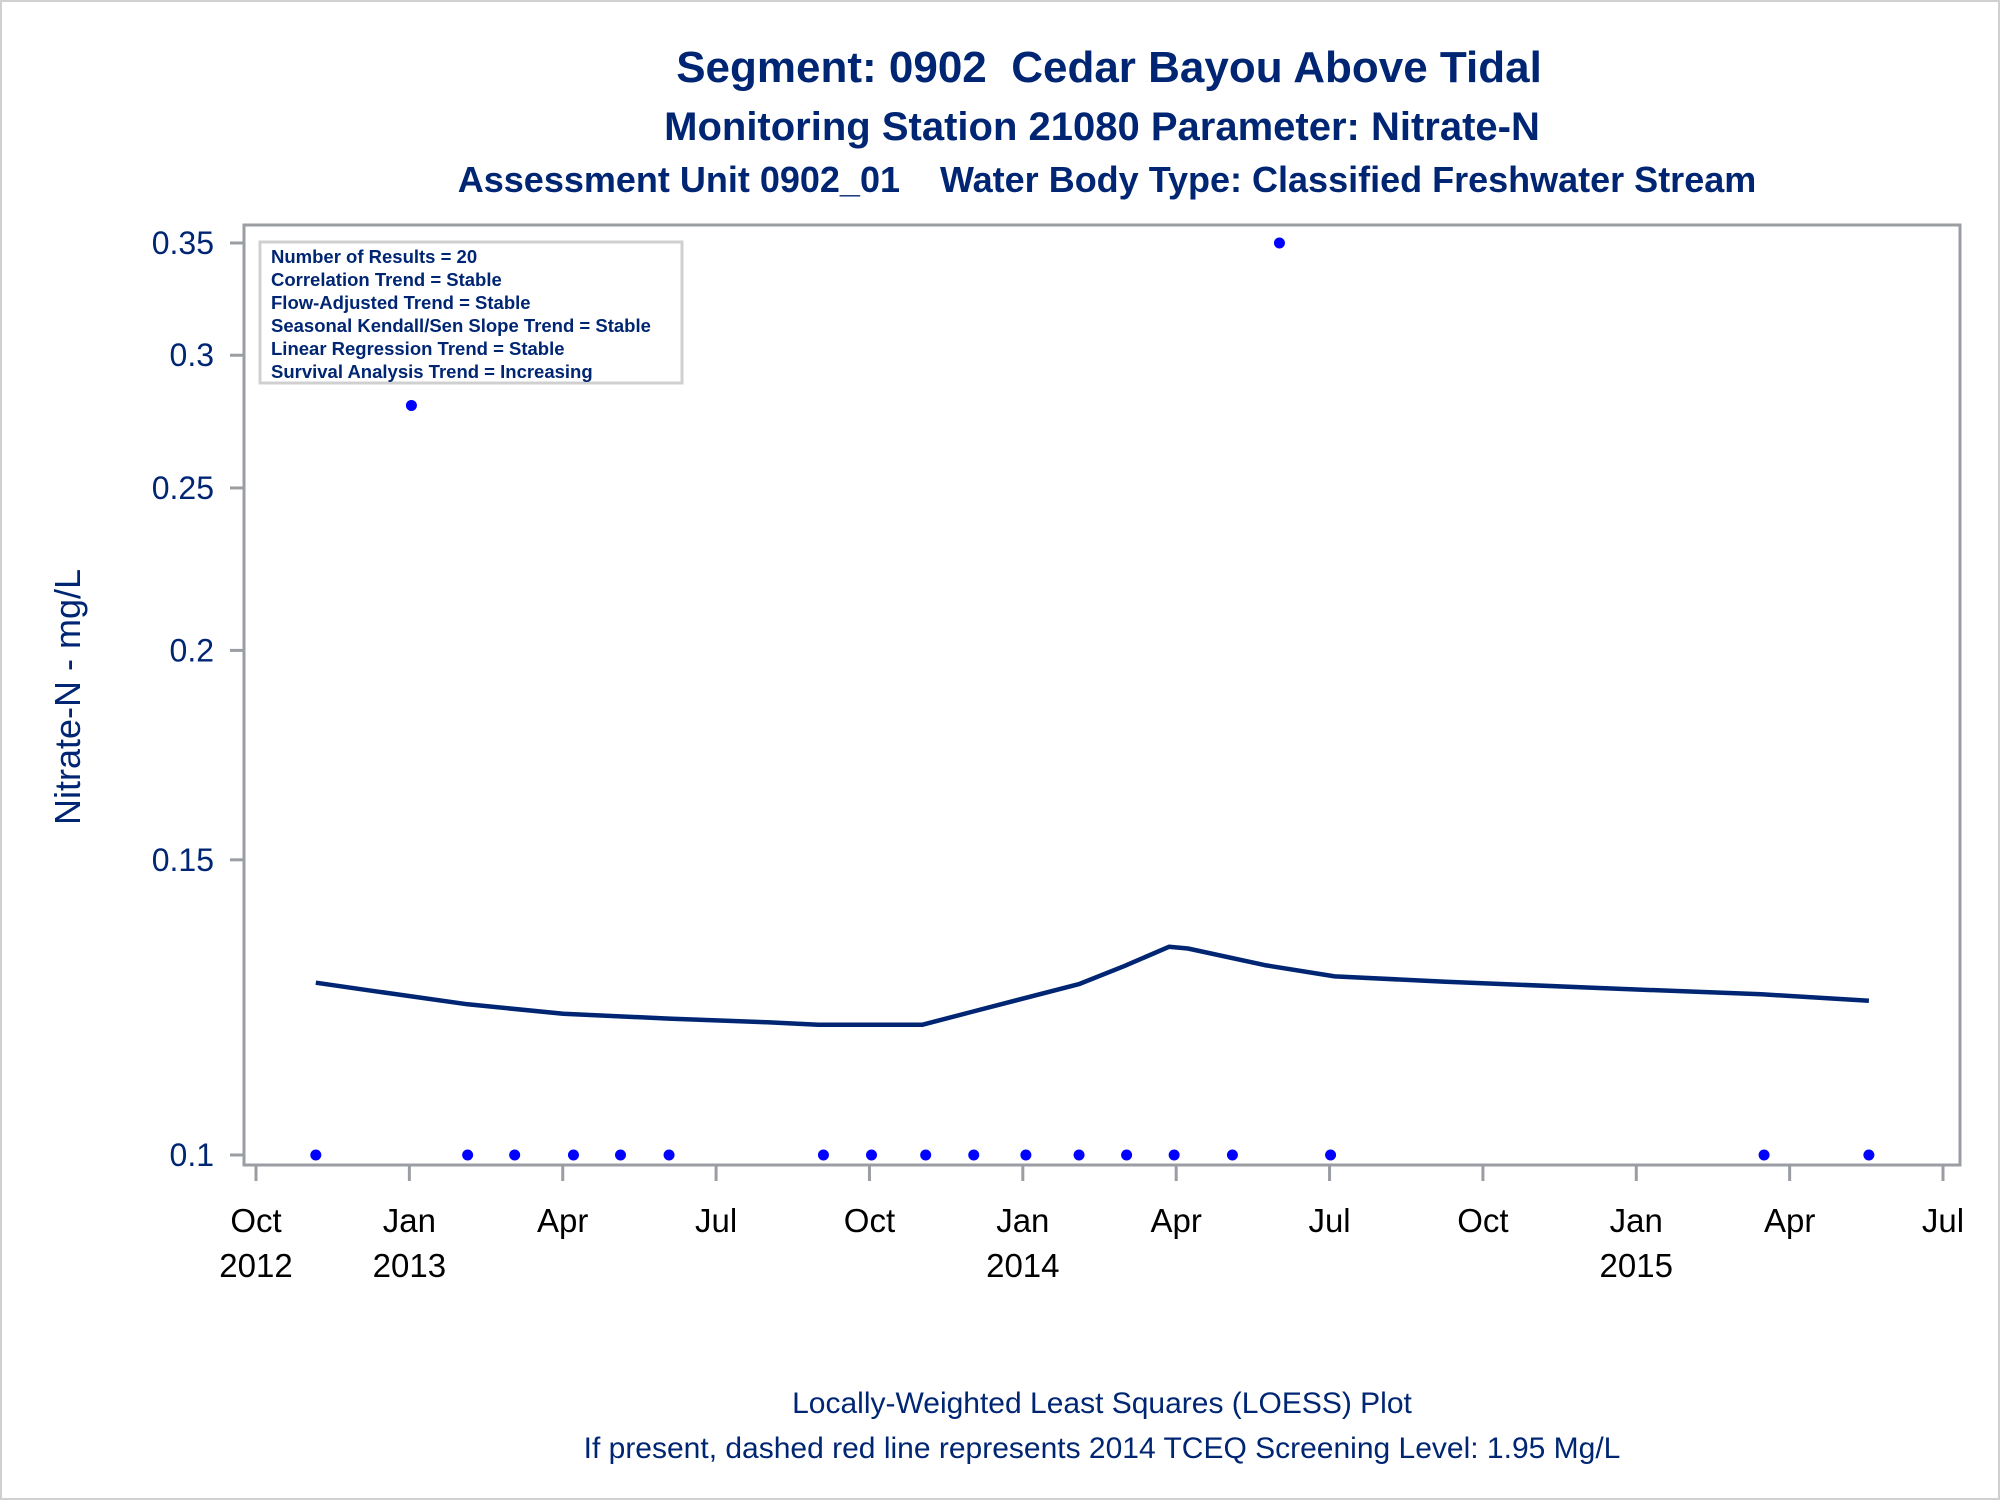  What do you see at coordinates (386, 279) in the screenshot?
I see `legend-line: Correlation Trend = Stable` at bounding box center [386, 279].